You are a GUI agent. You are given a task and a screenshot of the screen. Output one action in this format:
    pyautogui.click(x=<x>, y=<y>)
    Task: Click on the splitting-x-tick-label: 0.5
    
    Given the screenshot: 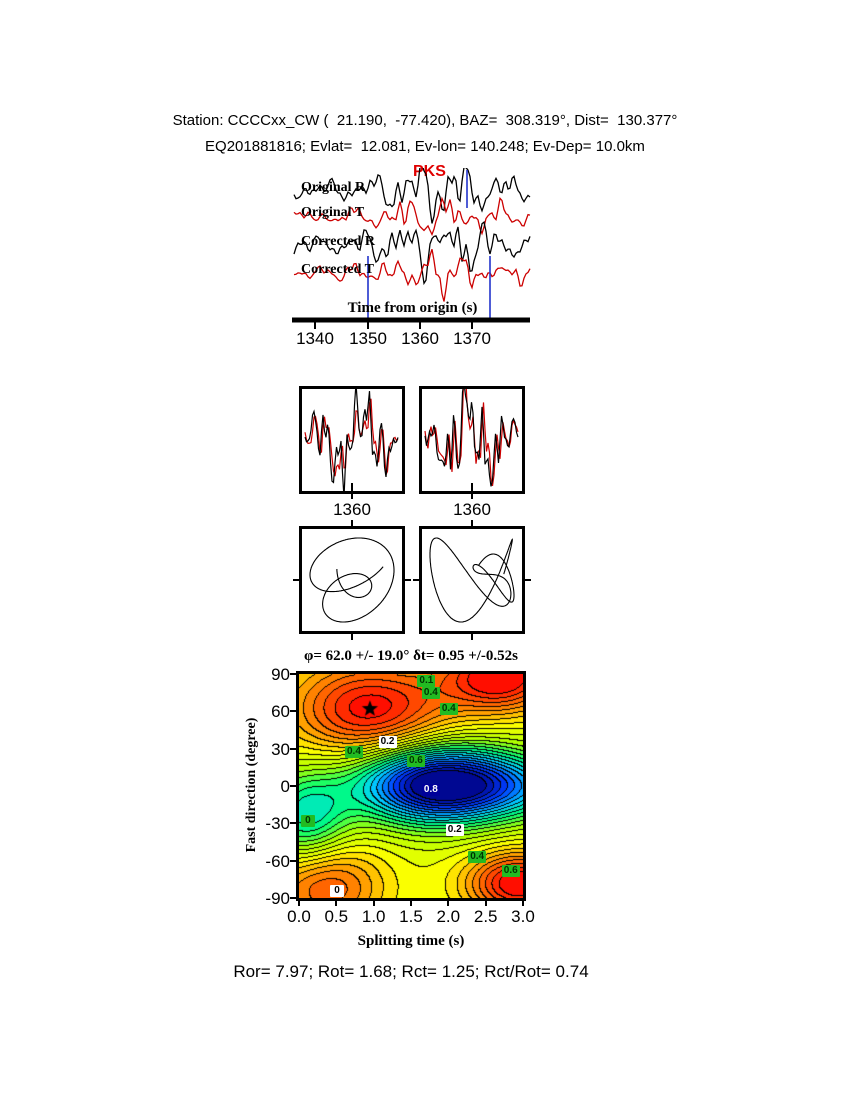 What is the action you would take?
    pyautogui.click(x=336, y=916)
    